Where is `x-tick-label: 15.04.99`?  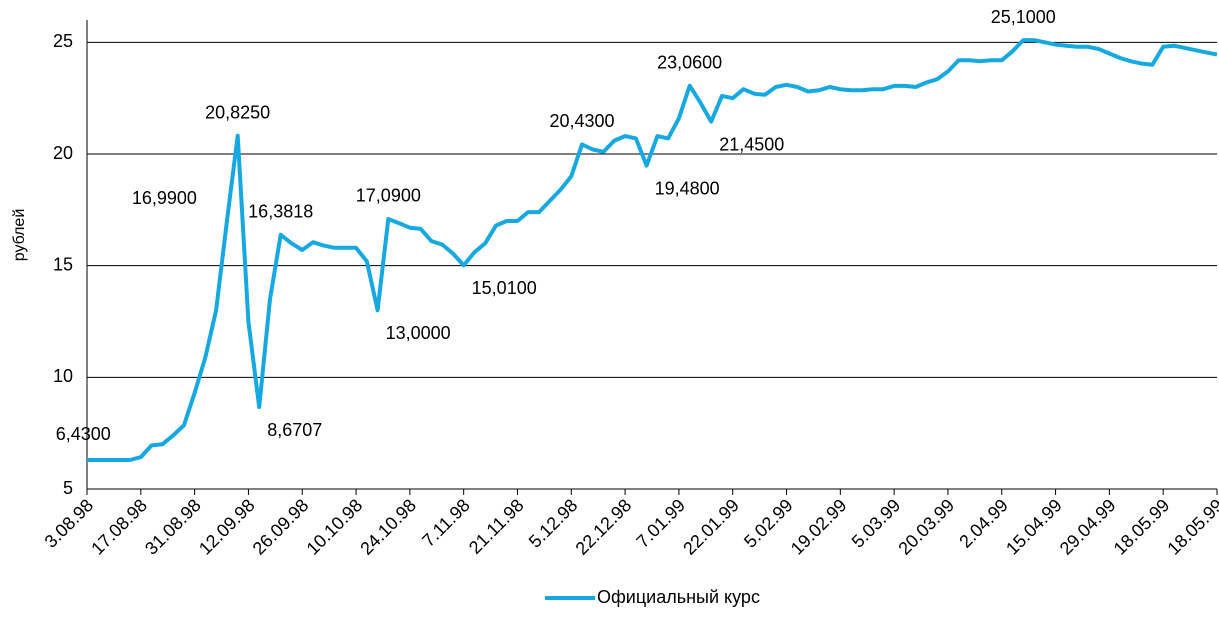 x-tick-label: 15.04.99 is located at coordinates (1034, 527).